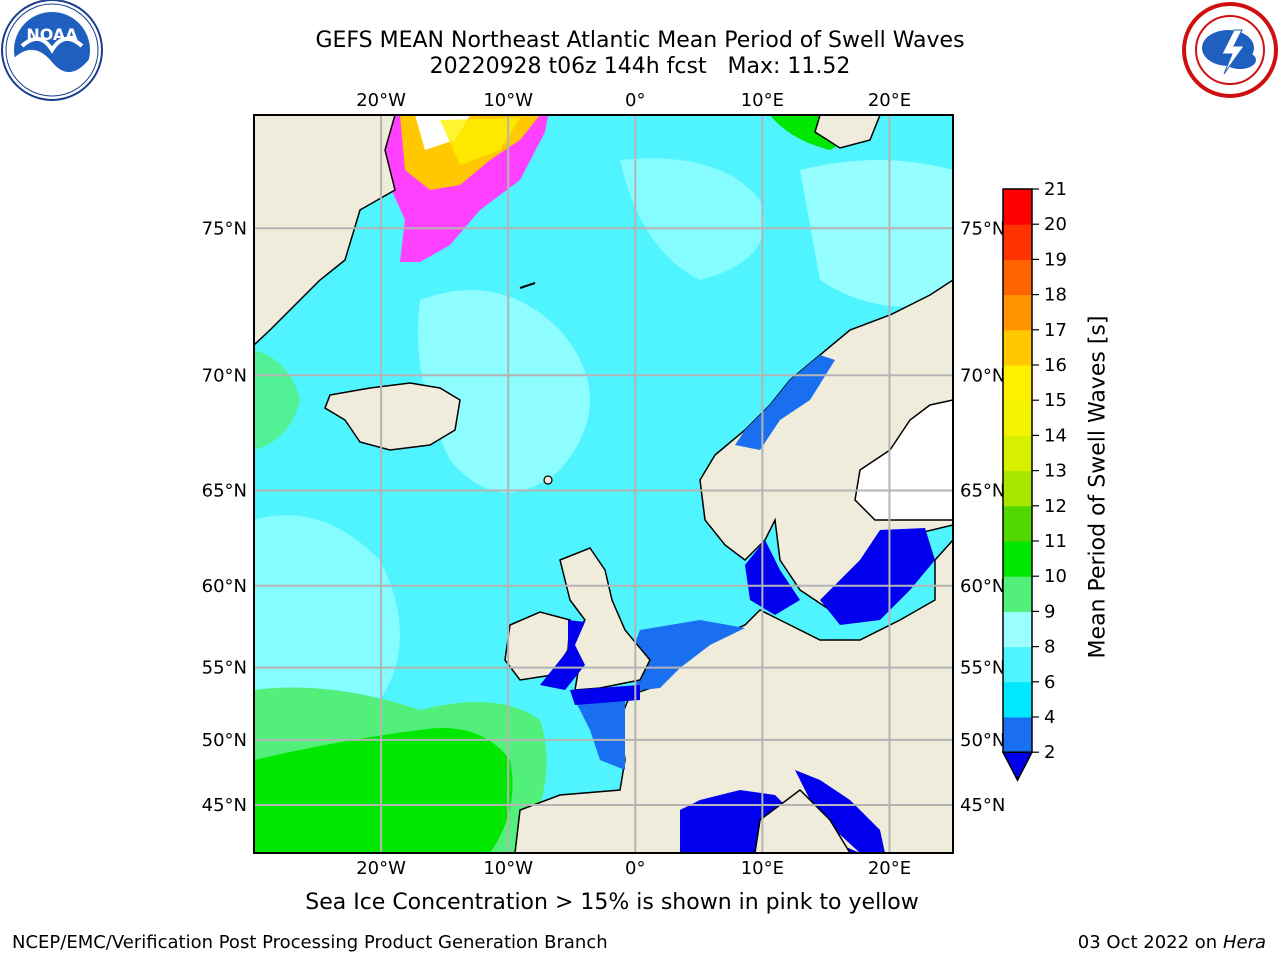  Describe the element at coordinates (889, 868) in the screenshot. I see `lon-label-bottom: 20°E` at that location.